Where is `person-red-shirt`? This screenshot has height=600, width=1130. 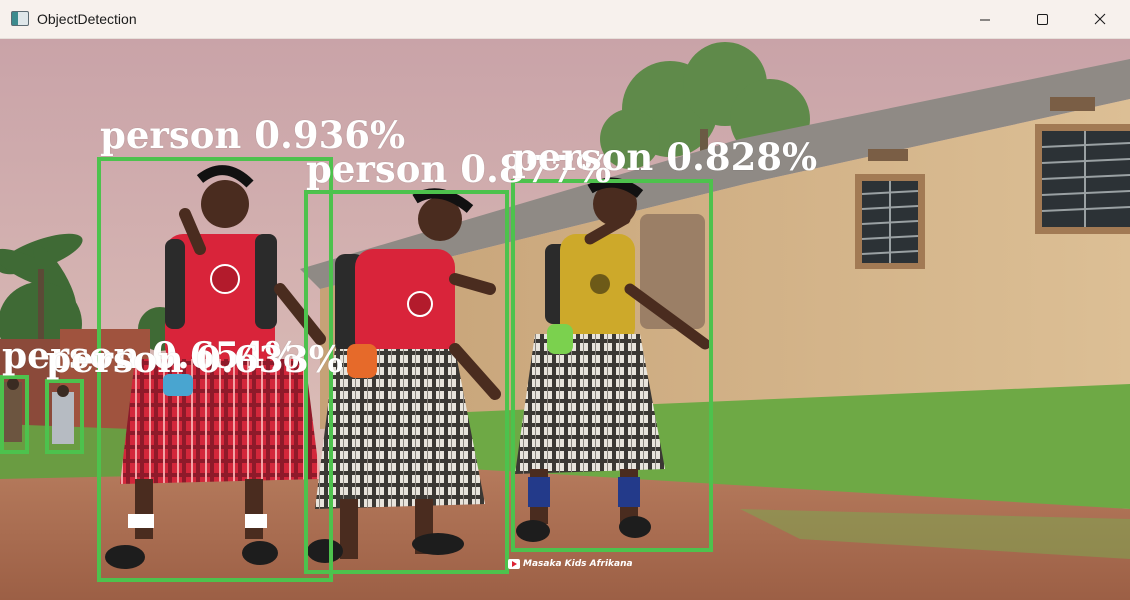
person-red-shirt is located at coordinates (404, 375).